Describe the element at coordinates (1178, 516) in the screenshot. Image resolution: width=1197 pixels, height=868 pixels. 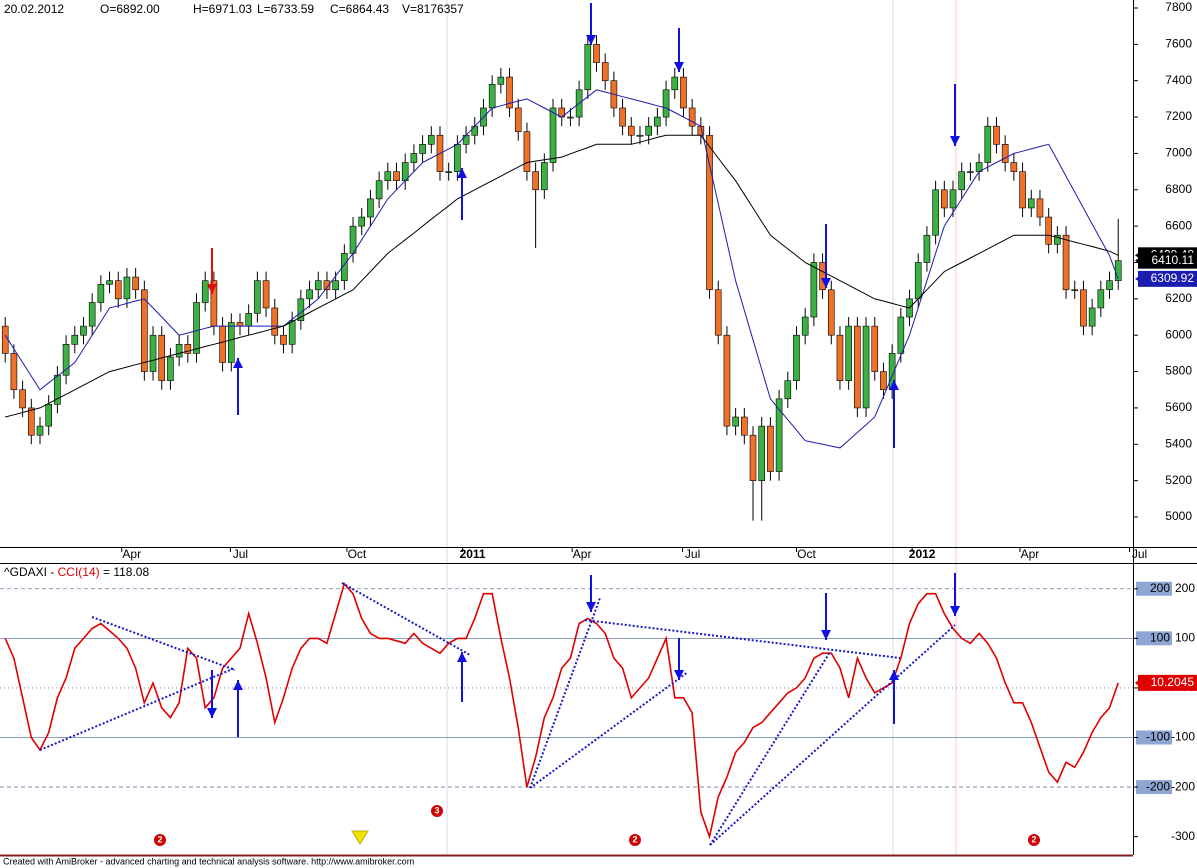
I see `y-tick-label: 5000` at that location.